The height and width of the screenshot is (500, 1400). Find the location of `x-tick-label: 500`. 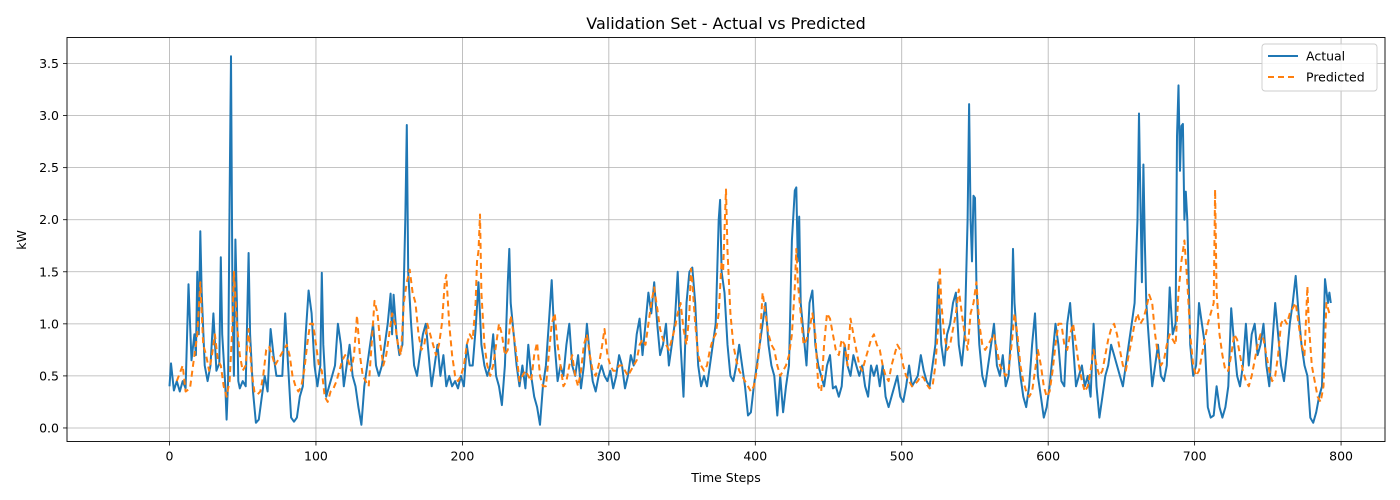

x-tick-label: 500 is located at coordinates (902, 456).